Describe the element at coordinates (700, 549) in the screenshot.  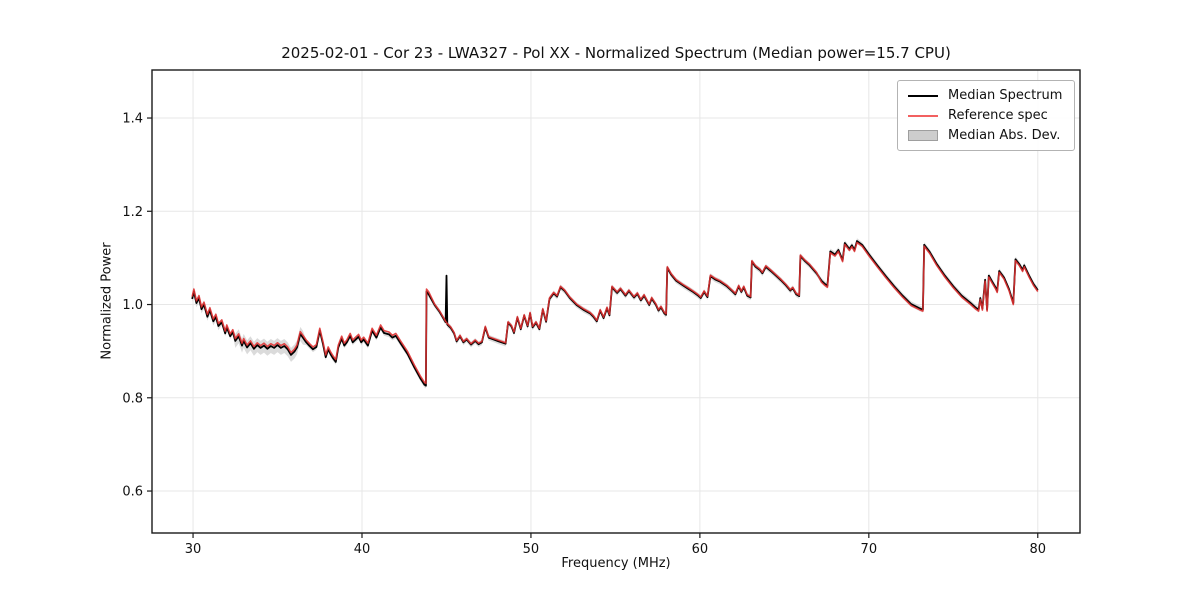
I see `x-tick-label: 60` at that location.